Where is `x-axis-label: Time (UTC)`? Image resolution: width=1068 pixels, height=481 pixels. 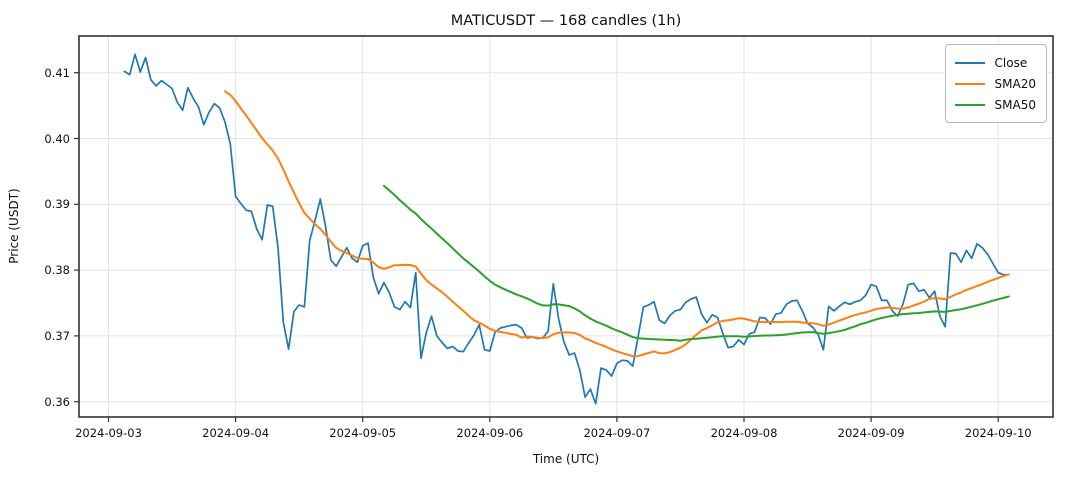 x-axis-label: Time (UTC) is located at coordinates (566, 459).